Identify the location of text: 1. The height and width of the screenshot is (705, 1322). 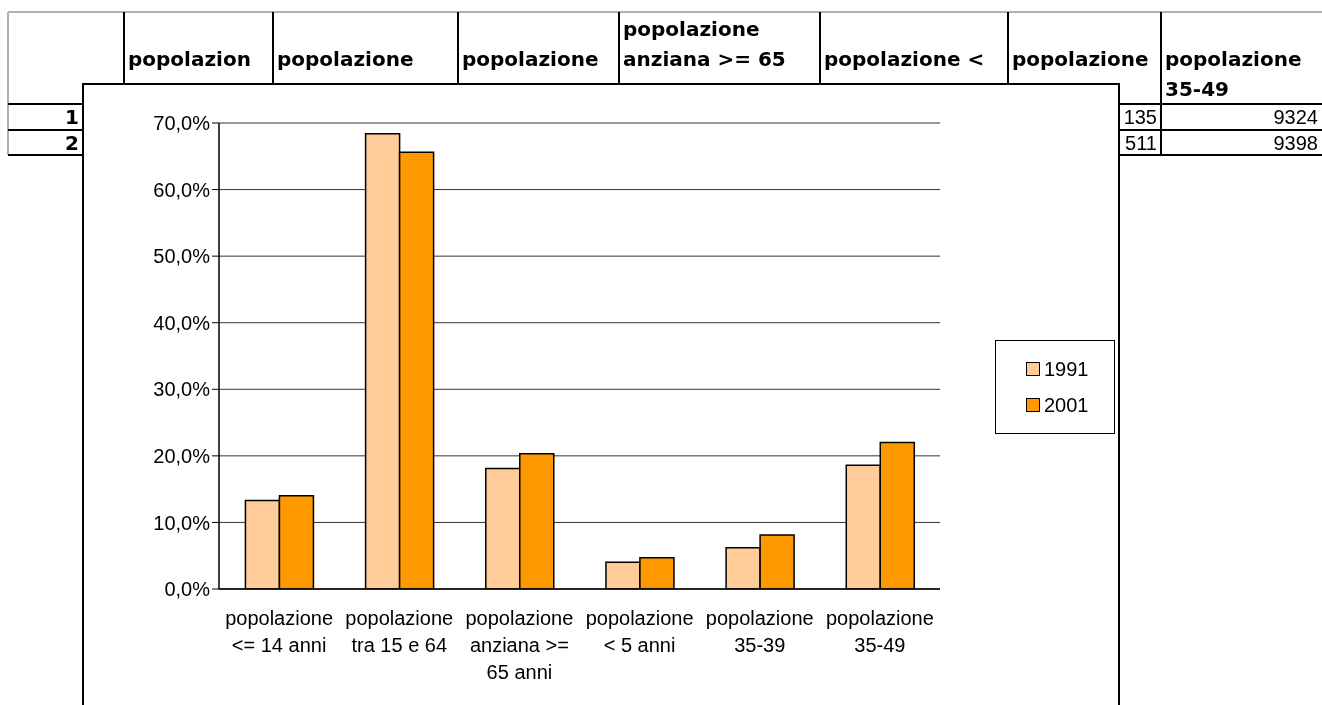
(72, 117).